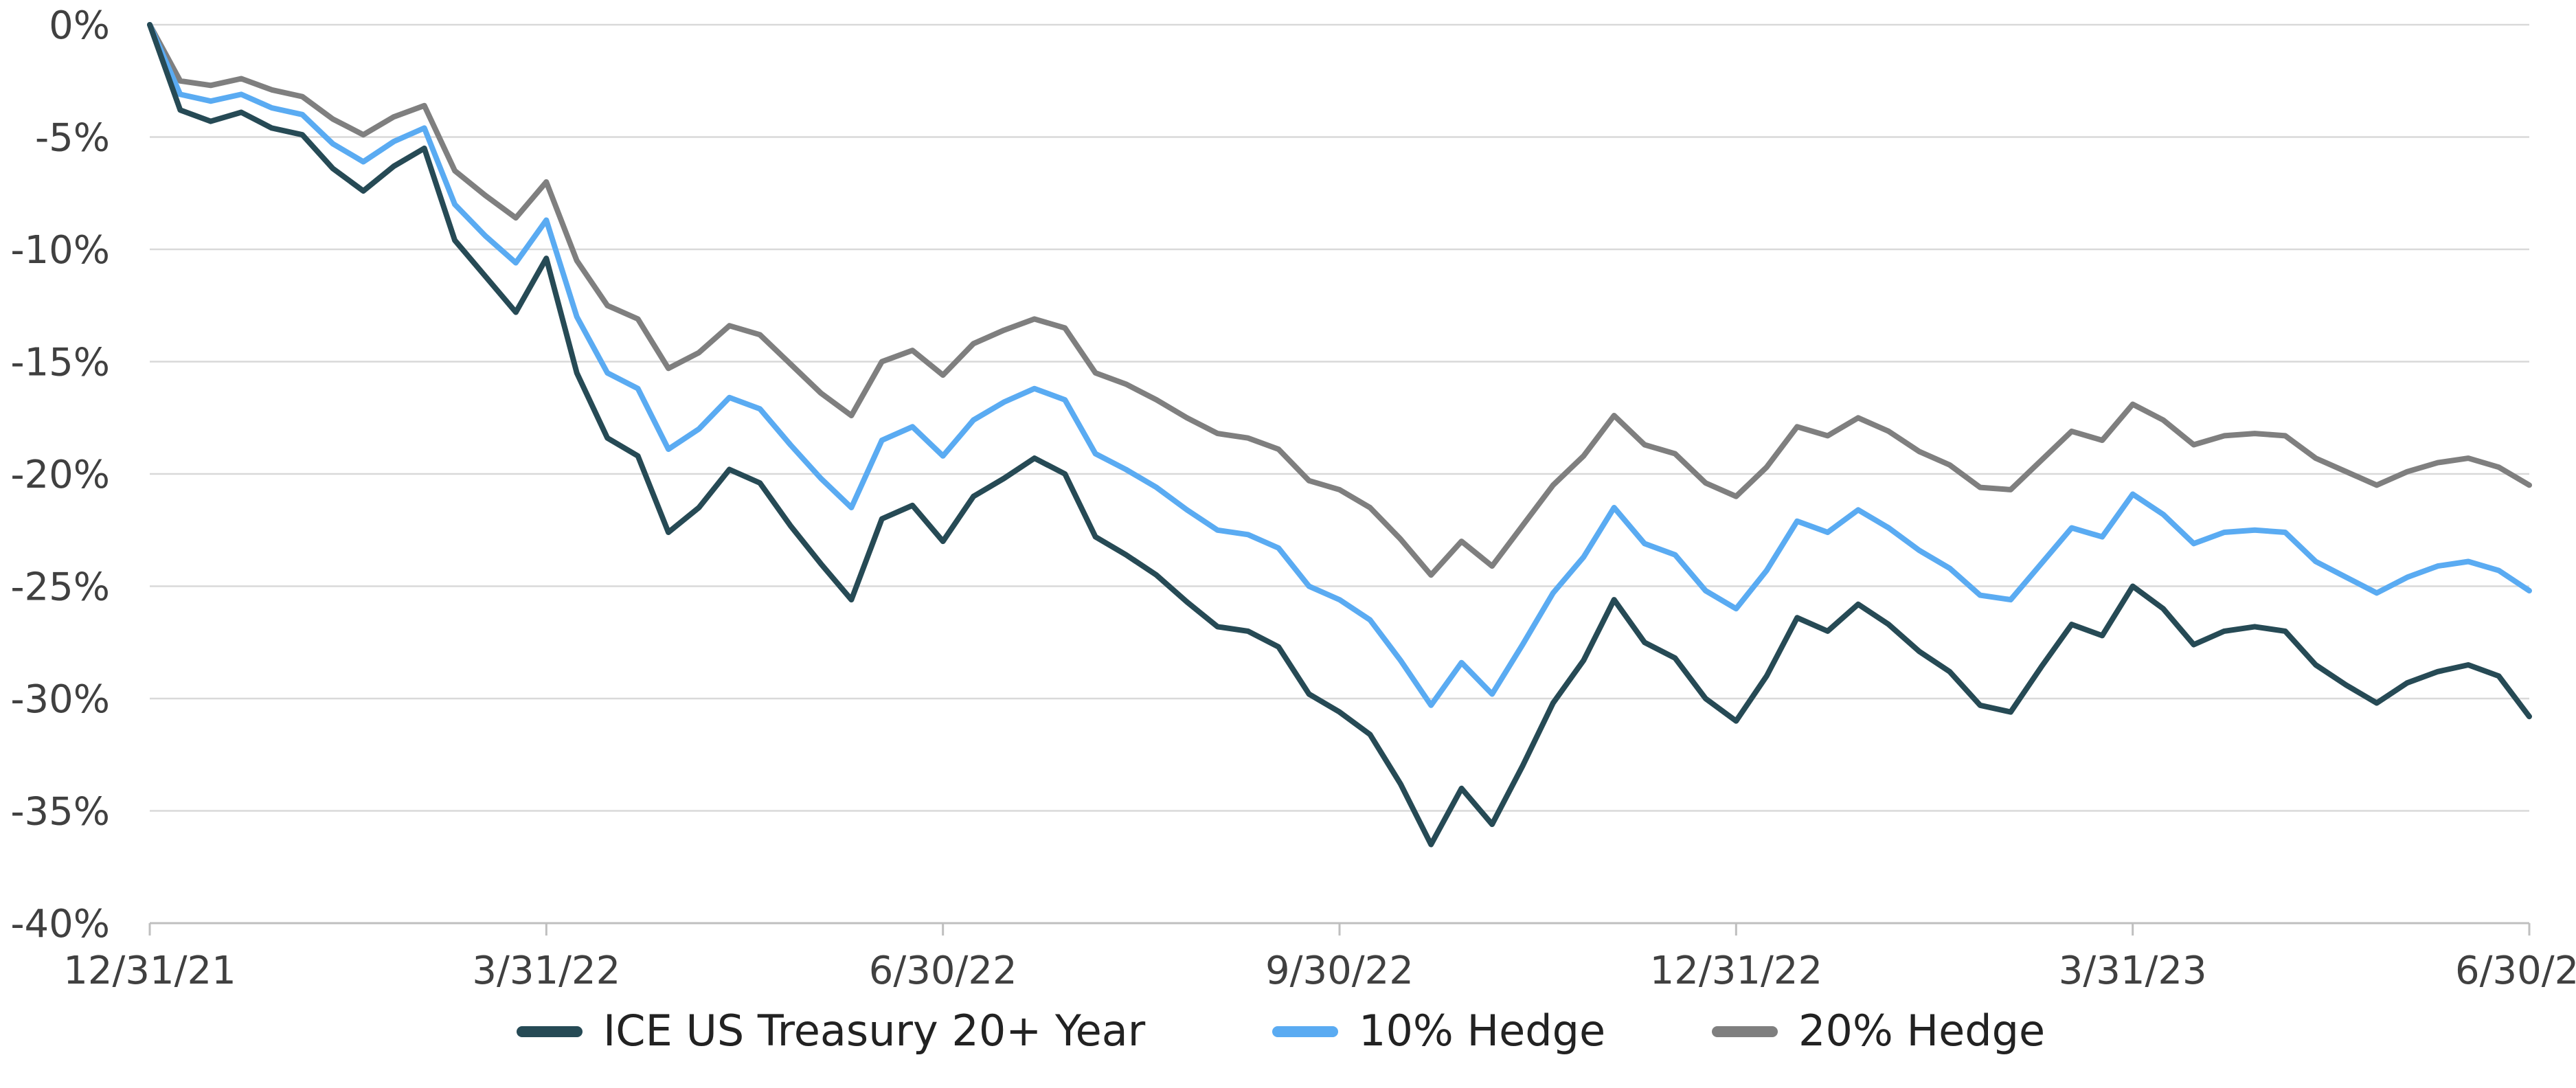 The height and width of the screenshot is (1088, 2576). What do you see at coordinates (60, 363) in the screenshot?
I see `y-tick-label: -15%` at bounding box center [60, 363].